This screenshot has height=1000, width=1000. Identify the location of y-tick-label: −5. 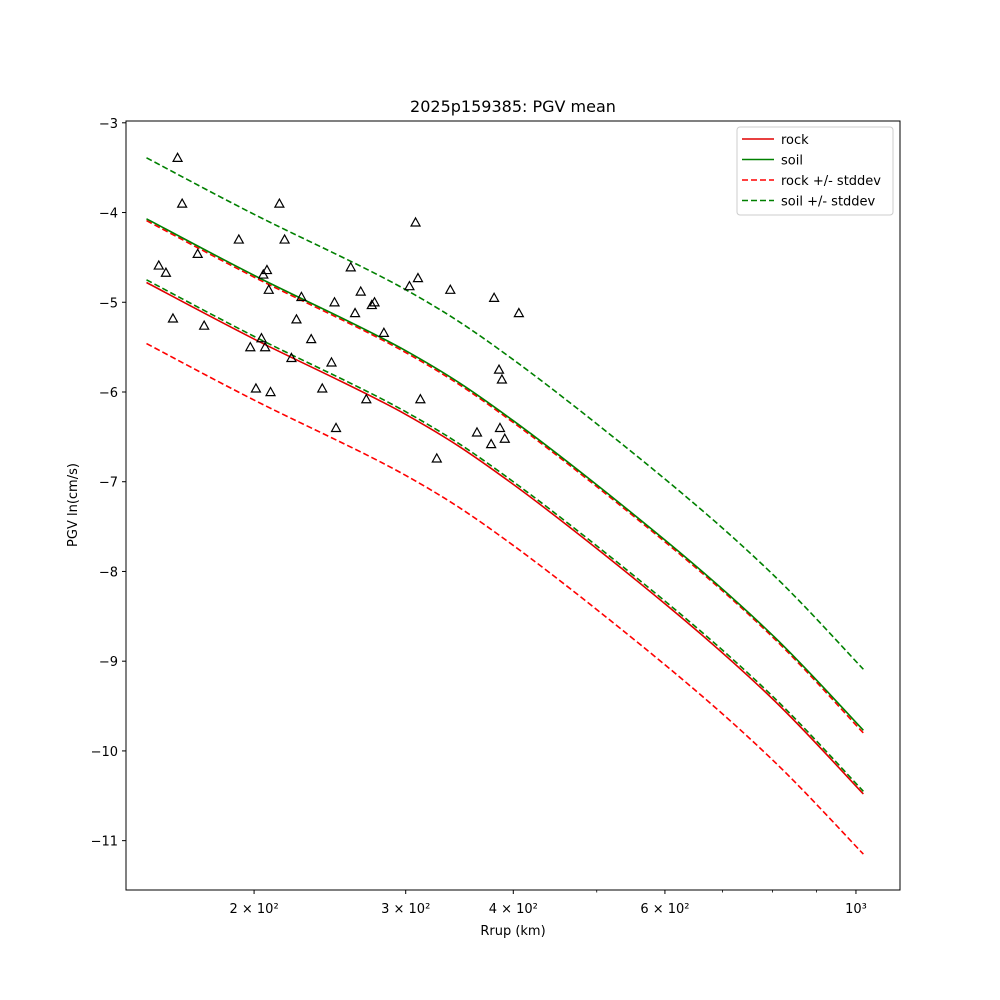
(108, 303).